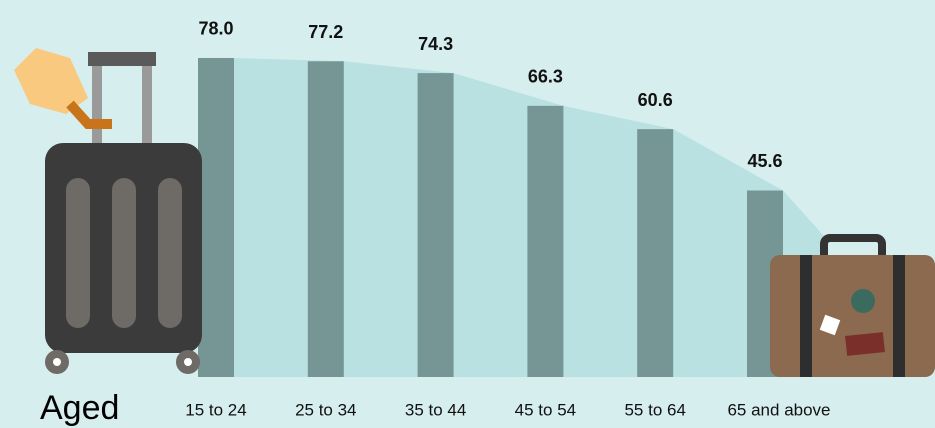 Image resolution: width=935 pixels, height=428 pixels. Describe the element at coordinates (215, 409) in the screenshot. I see `x-tick-label: 15 to 24` at that location.